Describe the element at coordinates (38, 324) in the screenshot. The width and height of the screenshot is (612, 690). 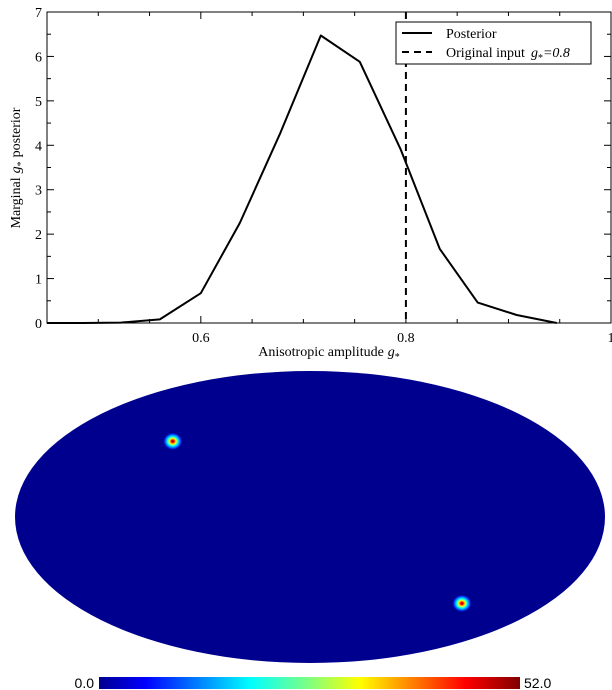
I see `y-tick-label: 0` at that location.